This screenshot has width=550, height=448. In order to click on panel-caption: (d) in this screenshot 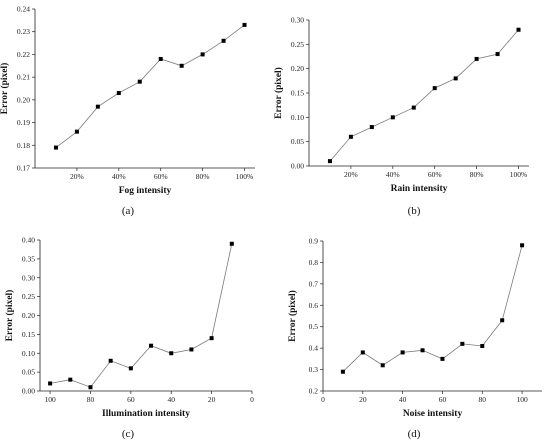, I will do `click(414, 434)`.